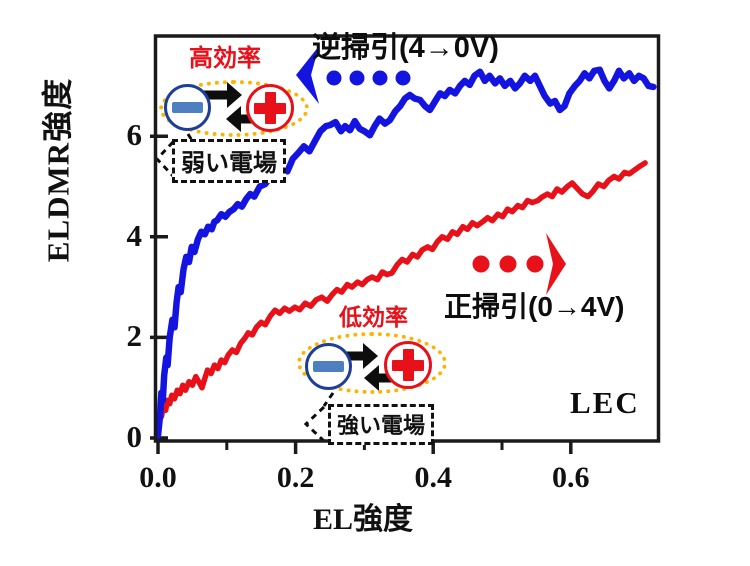  I want to click on high-efficiency-label: 高効率, so click(225, 58).